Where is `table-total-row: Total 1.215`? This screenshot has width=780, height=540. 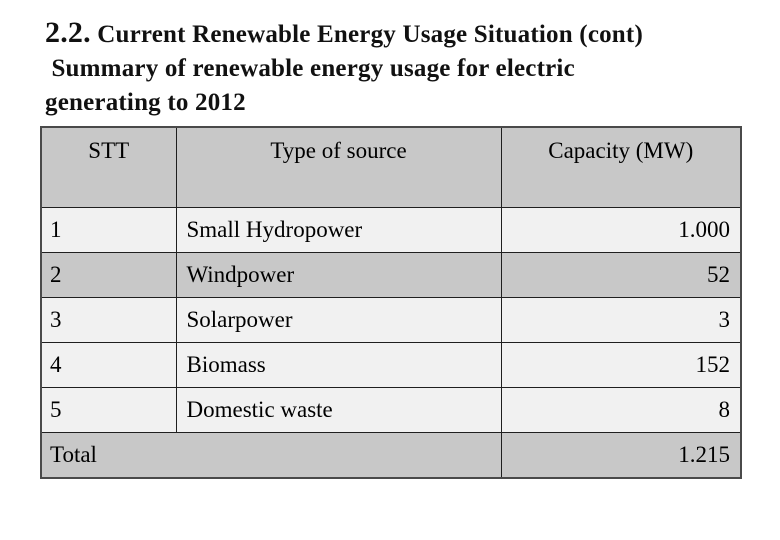 table-total-row: Total 1.215 is located at coordinates (391, 455).